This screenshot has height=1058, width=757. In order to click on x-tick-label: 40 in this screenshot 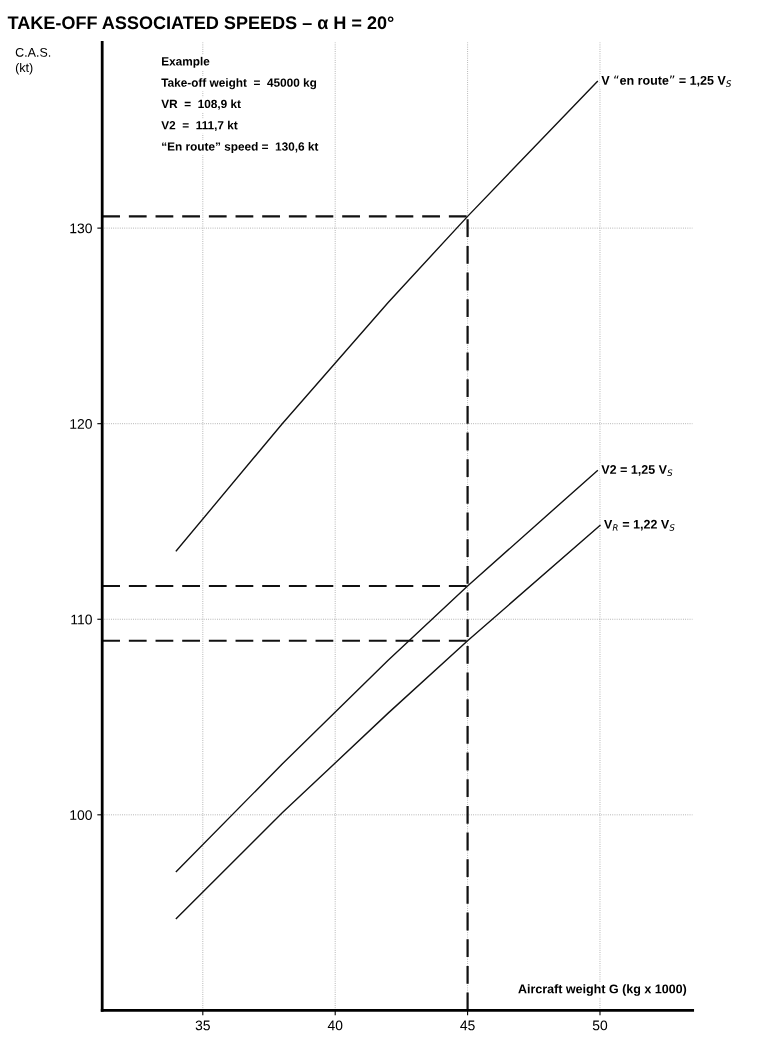, I will do `click(335, 1025)`.